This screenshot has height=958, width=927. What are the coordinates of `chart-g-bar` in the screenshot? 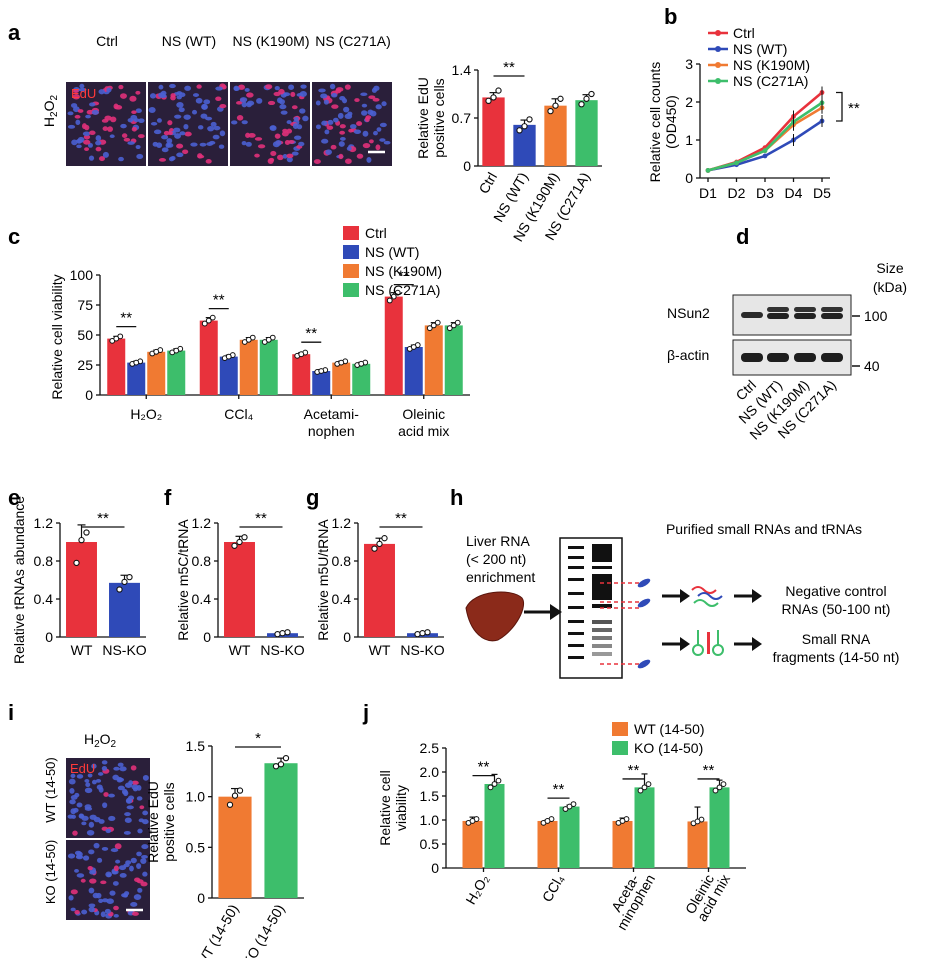 It's located at (379, 590).